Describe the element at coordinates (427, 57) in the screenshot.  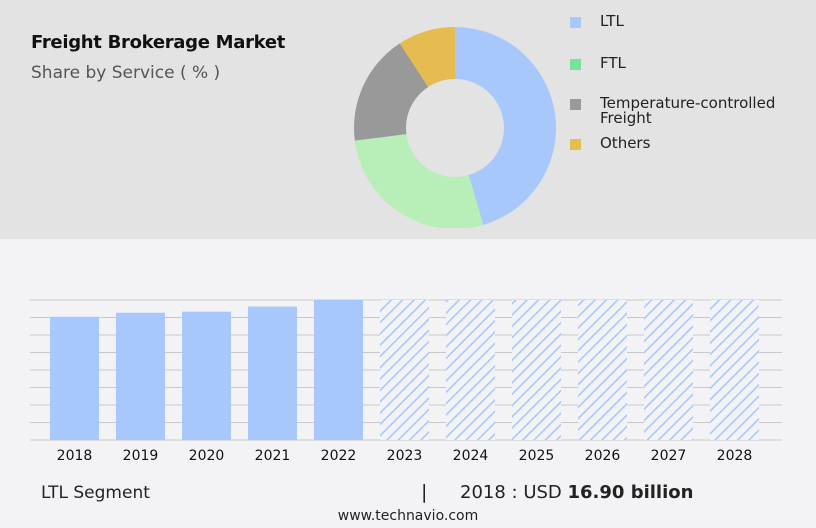
I see `donut-slice-others` at that location.